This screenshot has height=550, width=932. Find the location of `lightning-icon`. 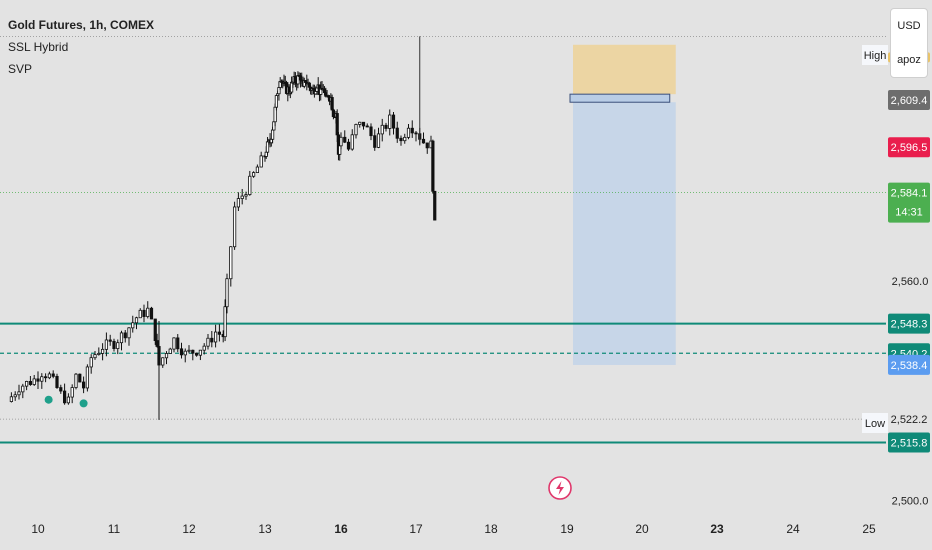

lightning-icon is located at coordinates (560, 488).